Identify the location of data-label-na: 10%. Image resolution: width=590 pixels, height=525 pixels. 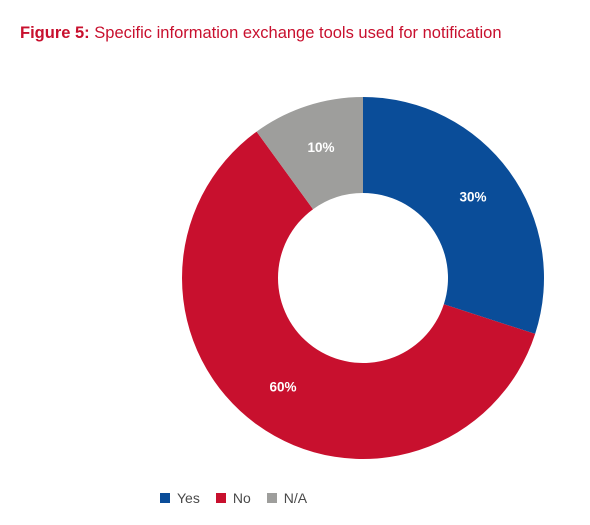
(320, 147).